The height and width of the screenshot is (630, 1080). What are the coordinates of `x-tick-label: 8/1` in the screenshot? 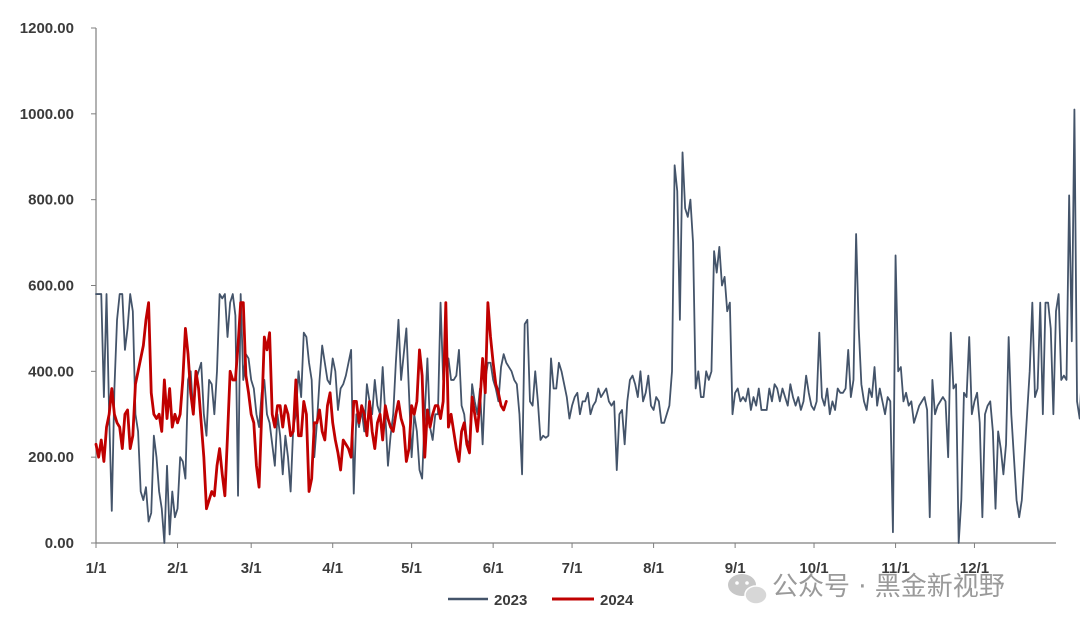 It's located at (653, 568).